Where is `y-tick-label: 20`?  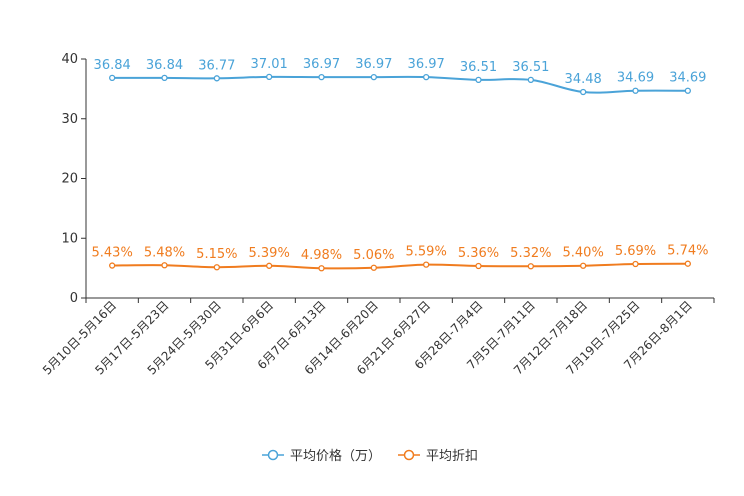
y-tick-label: 20 is located at coordinates (69, 179).